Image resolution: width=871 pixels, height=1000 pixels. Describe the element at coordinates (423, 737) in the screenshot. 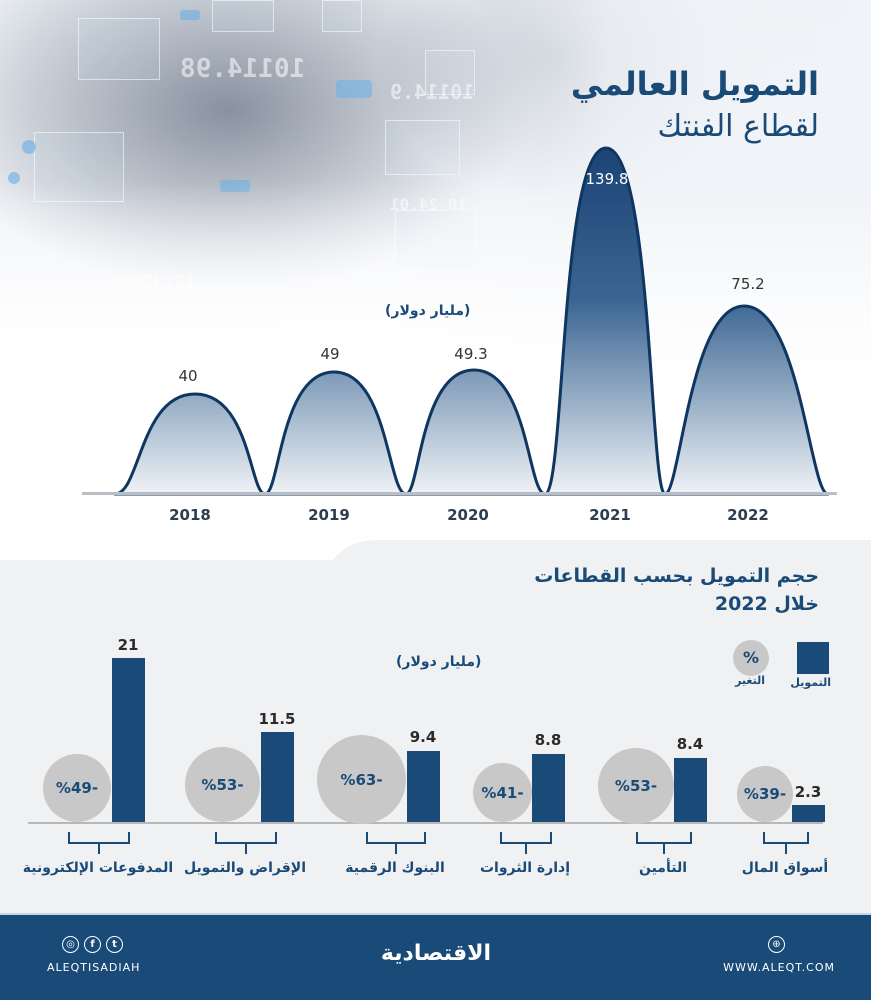

I see `funding-value-digital-banks: 9.4` at that location.